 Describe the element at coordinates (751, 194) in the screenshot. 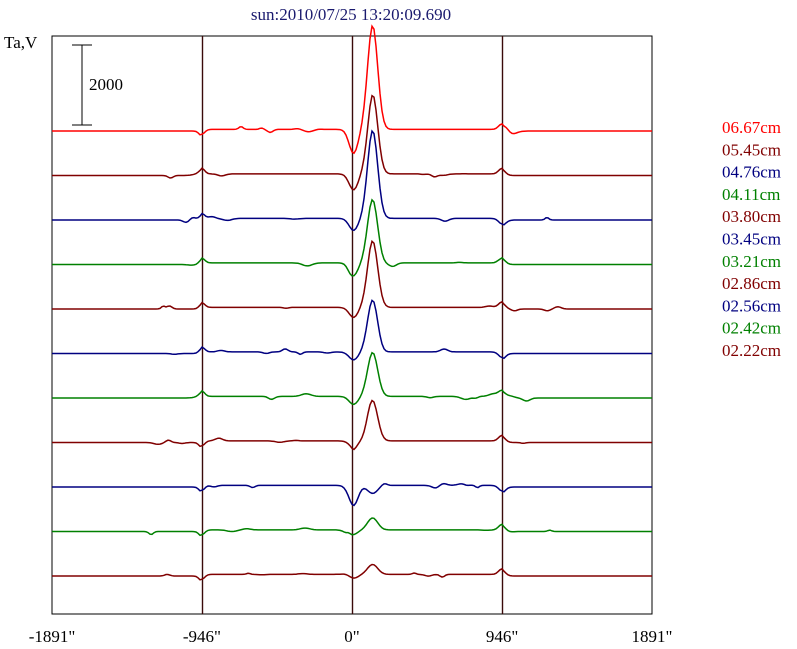

I see `legend-entry-3: 04.11cm` at that location.